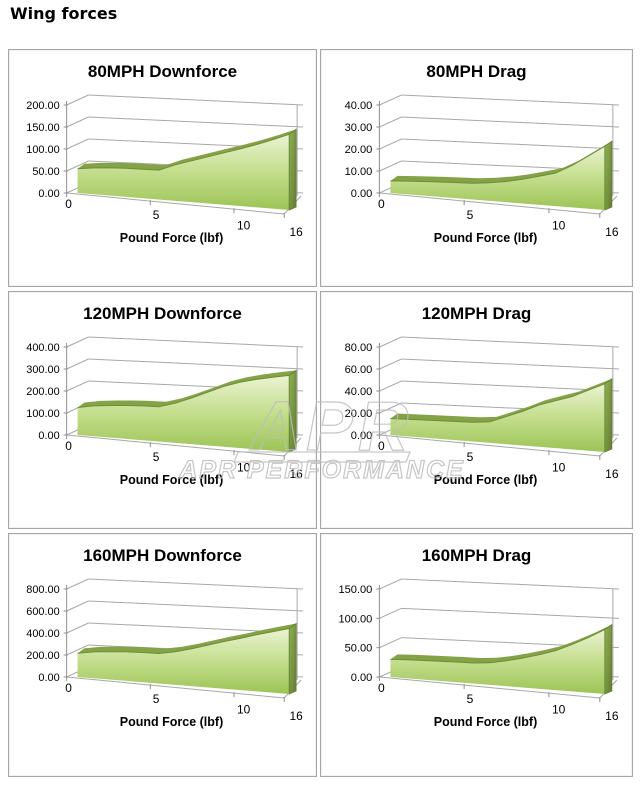 This screenshot has height=785, width=640. What do you see at coordinates (42, 370) in the screenshot?
I see `svg-text: 300.00` at bounding box center [42, 370].